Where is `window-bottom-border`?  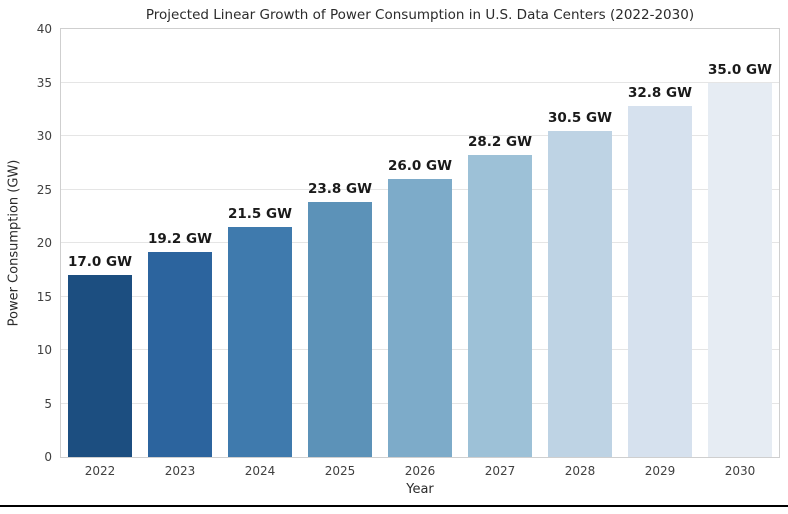
window-bottom-border is located at coordinates (394, 506).